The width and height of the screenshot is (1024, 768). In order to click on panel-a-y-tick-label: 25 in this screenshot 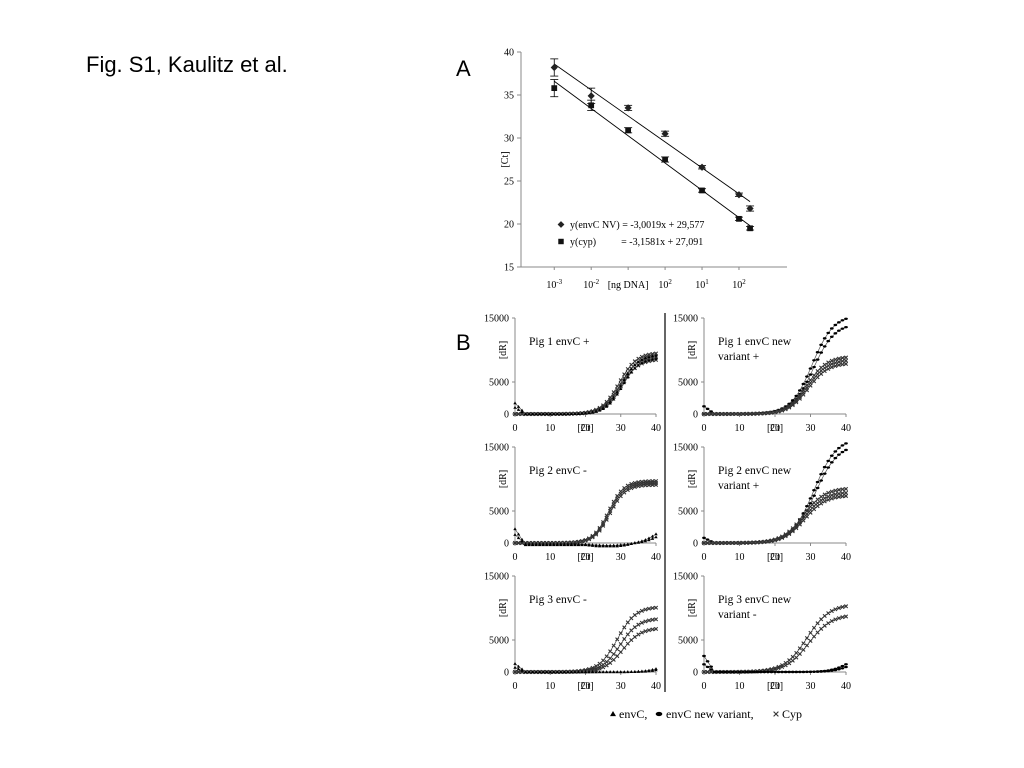, I will do `click(509, 182)`.